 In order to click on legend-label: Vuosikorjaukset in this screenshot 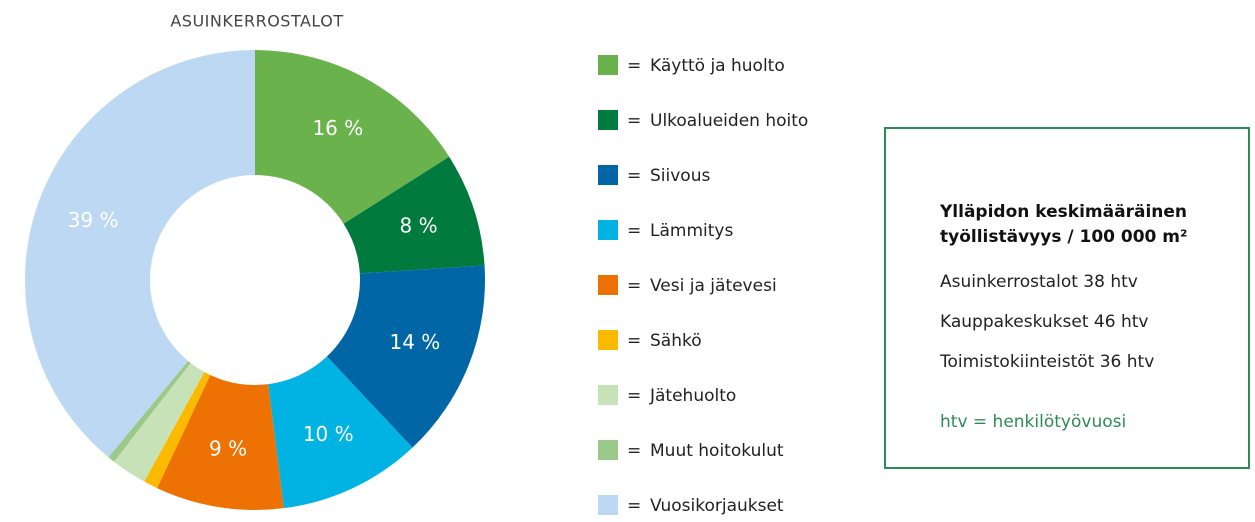, I will do `click(717, 506)`.